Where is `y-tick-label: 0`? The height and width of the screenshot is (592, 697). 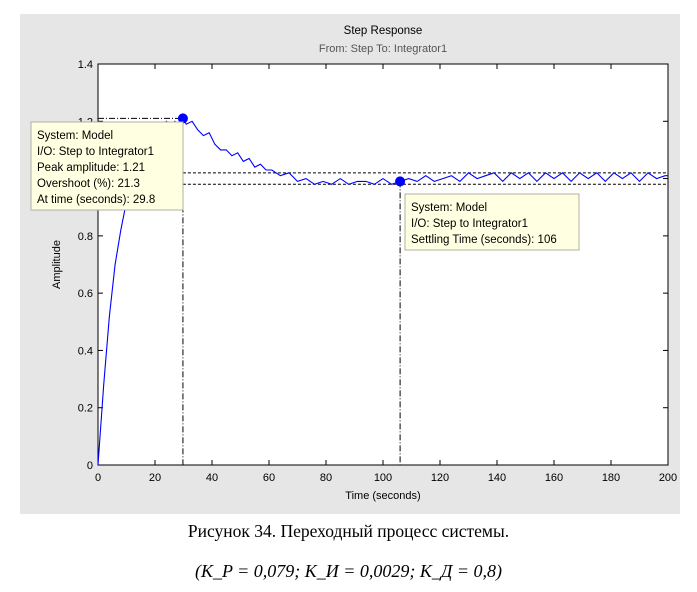
y-tick-label: 0 is located at coordinates (90, 466).